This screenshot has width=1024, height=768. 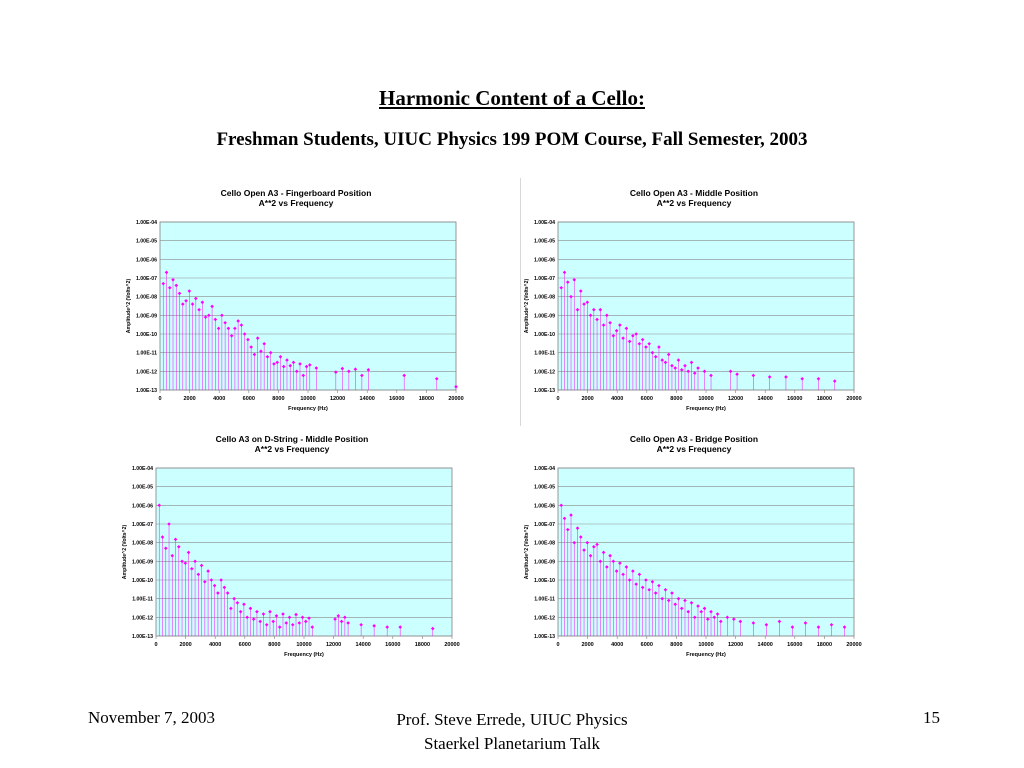 I want to click on y-tick-label: 1.00E-11, so click(x=544, y=600).